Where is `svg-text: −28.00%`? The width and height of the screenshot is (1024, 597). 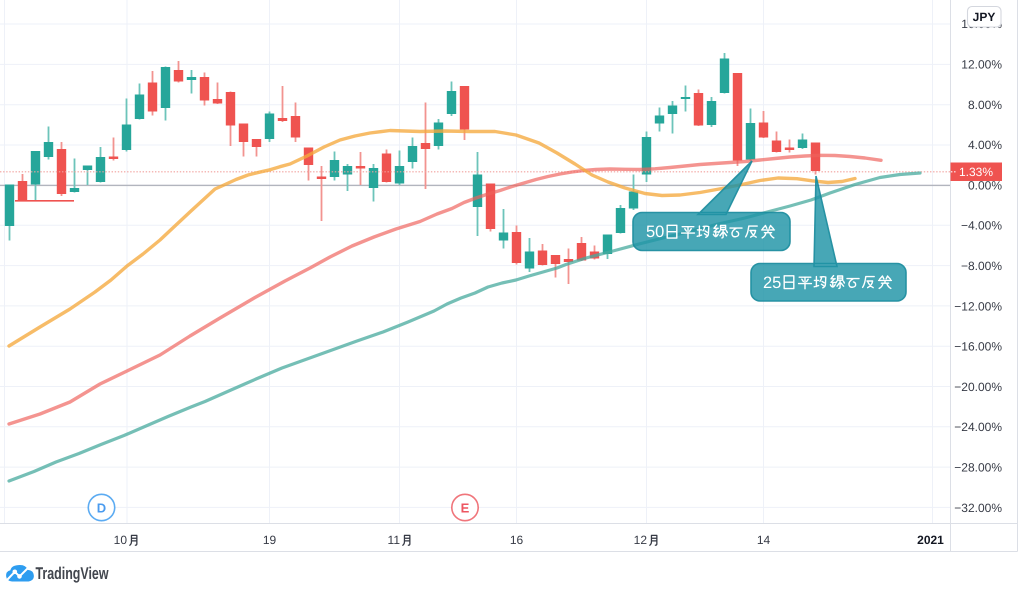 svg-text: −28.00% is located at coordinates (978, 468).